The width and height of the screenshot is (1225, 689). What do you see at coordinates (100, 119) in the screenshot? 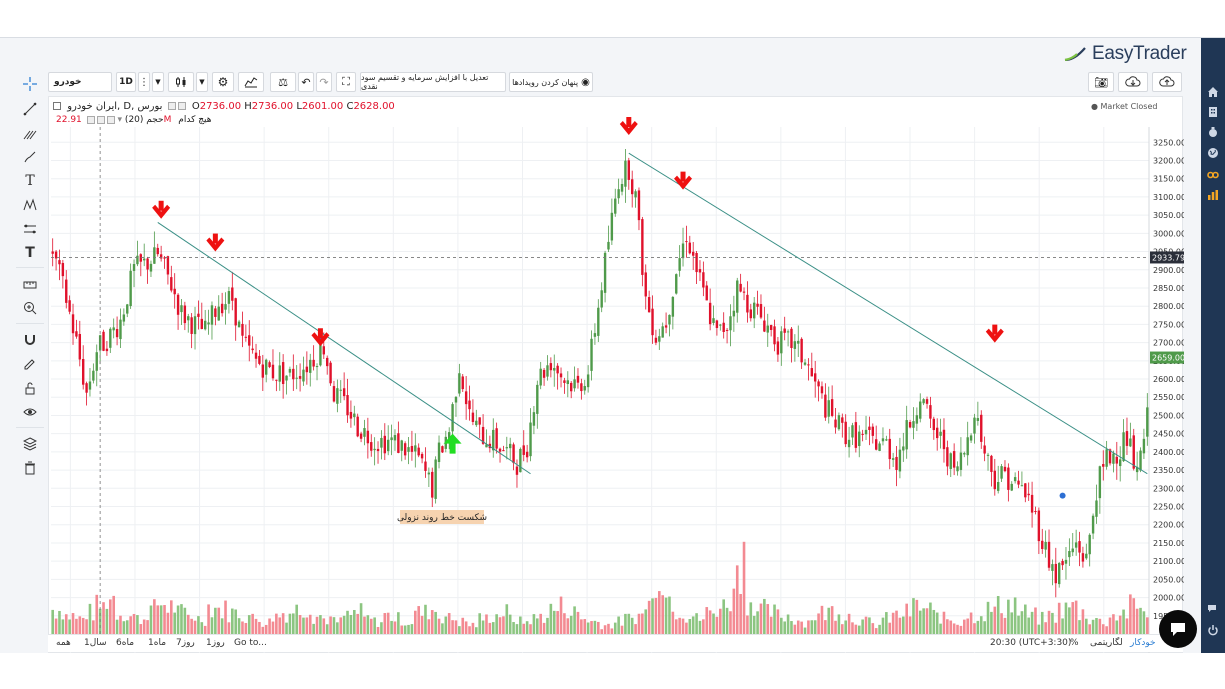
I see `volume-settings-icon` at bounding box center [100, 119].